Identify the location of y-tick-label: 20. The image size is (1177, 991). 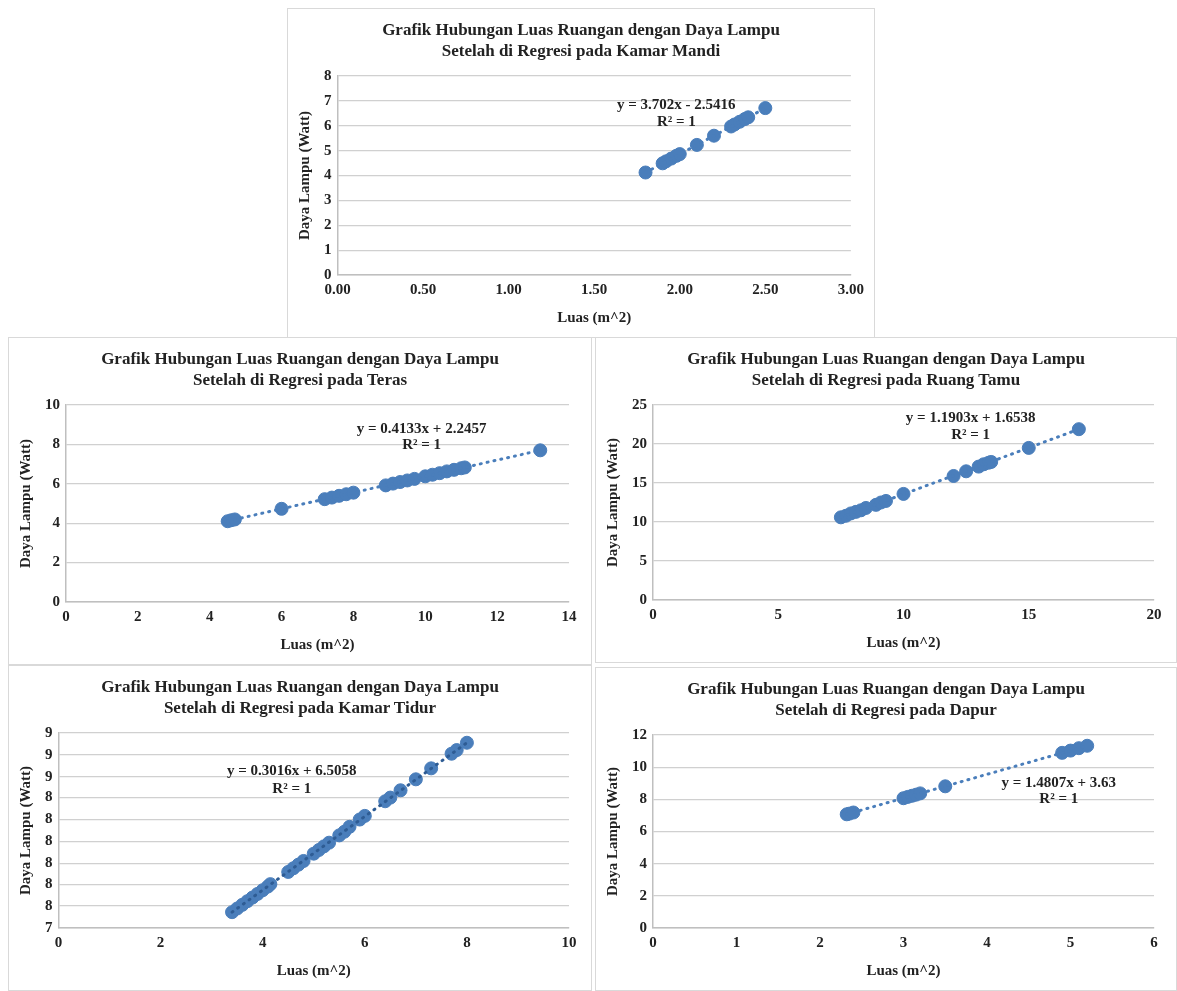
(639, 442).